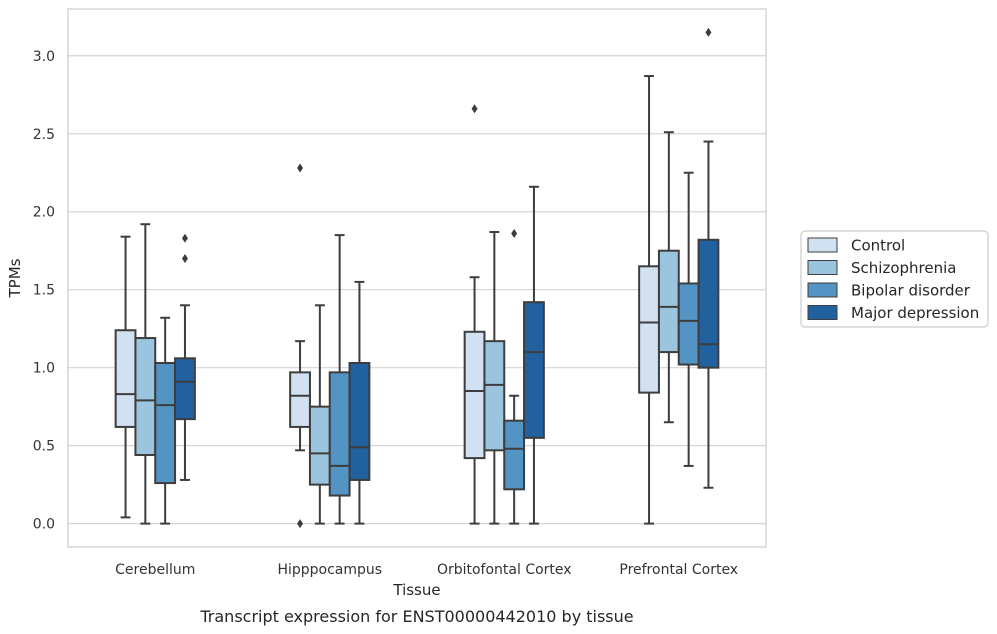 This screenshot has height=634, width=997. Describe the element at coordinates (15, 278) in the screenshot. I see `y-axis-label: TPMs` at that location.